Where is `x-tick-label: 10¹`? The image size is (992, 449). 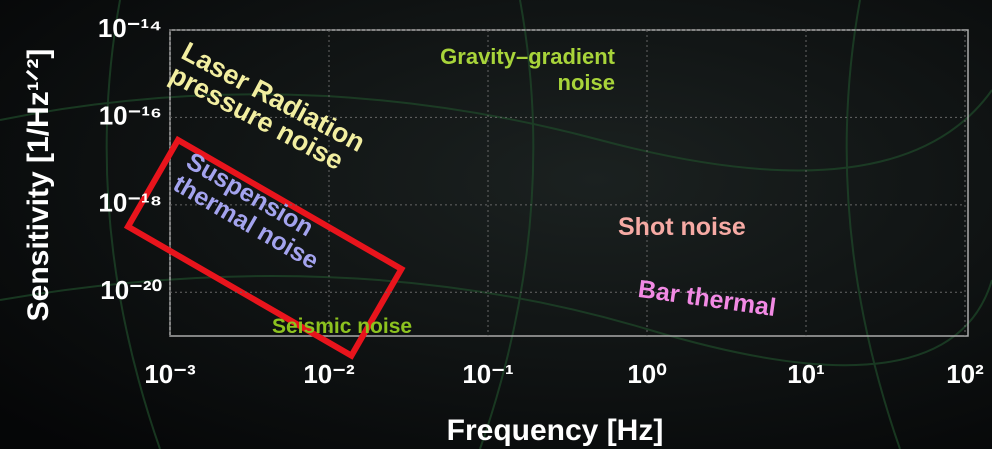
x-tick-label: 10¹ is located at coordinates (806, 374).